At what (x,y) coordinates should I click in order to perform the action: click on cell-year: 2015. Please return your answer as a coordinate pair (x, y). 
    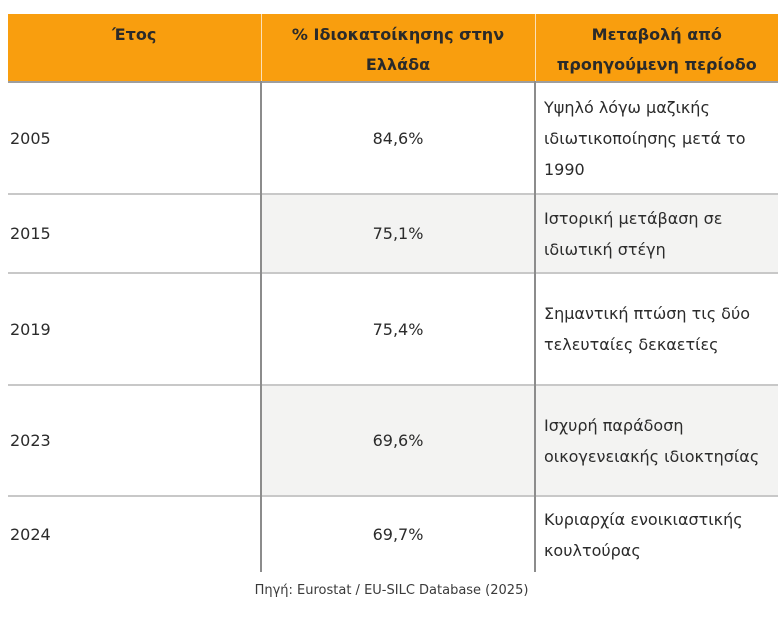
    Looking at the image, I should click on (30, 233).